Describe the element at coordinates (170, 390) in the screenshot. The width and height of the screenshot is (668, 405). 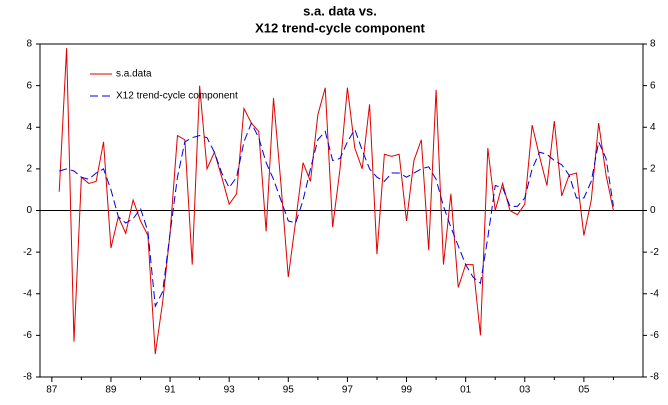
I see `x-tick-label: 91` at that location.